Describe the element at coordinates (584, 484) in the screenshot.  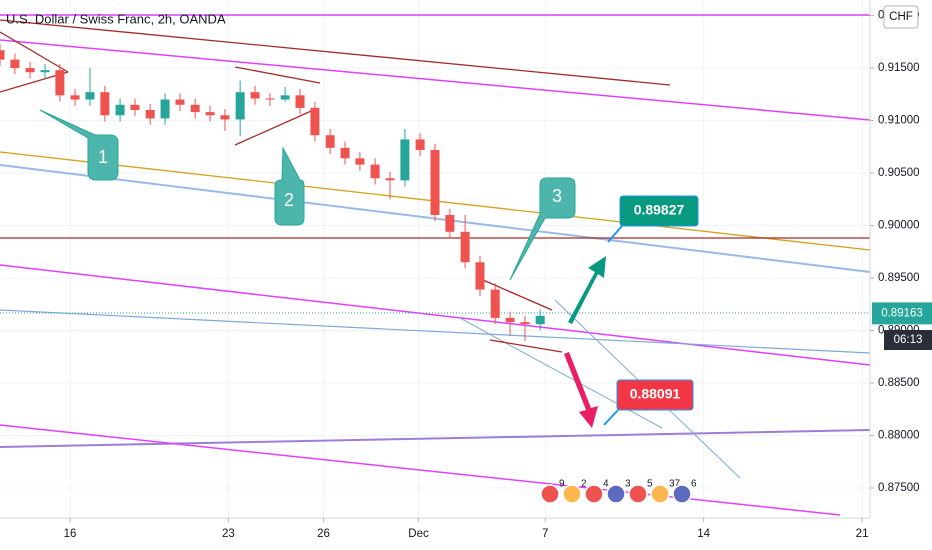
I see `event-count: 2` at that location.